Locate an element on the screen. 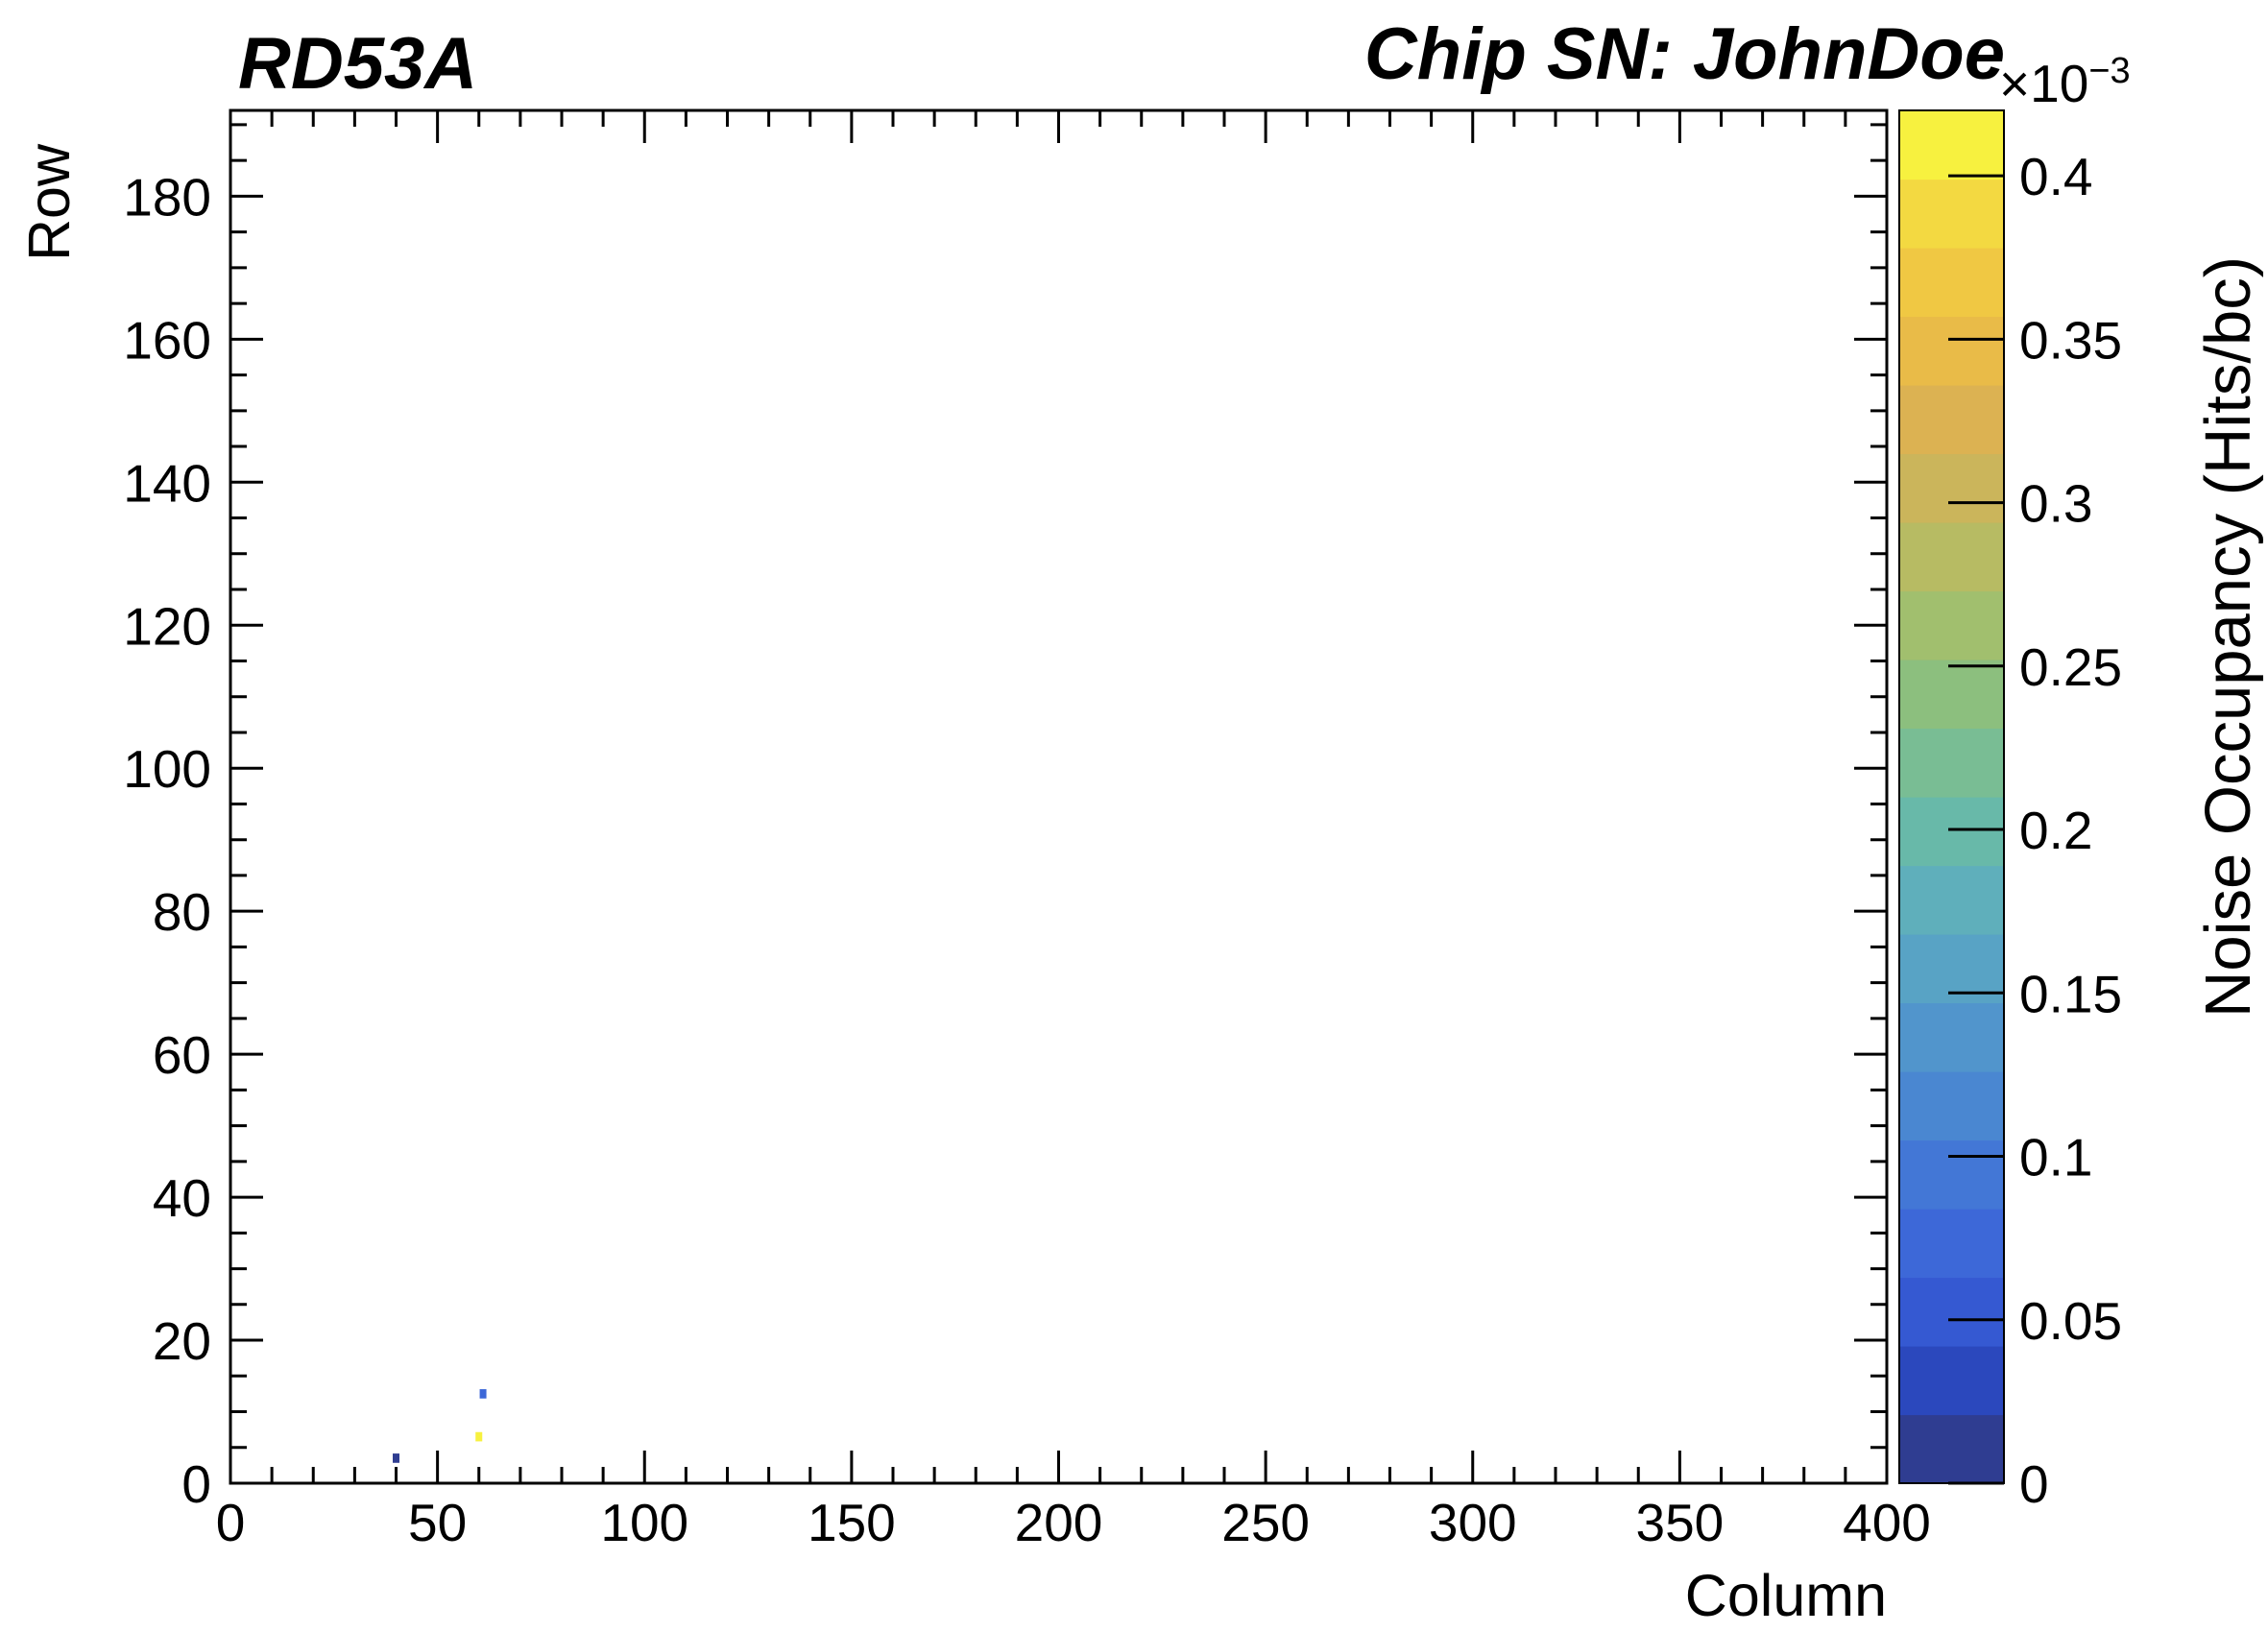 The image size is (2268, 1632). x-tick-label: 100 is located at coordinates (644, 1522).